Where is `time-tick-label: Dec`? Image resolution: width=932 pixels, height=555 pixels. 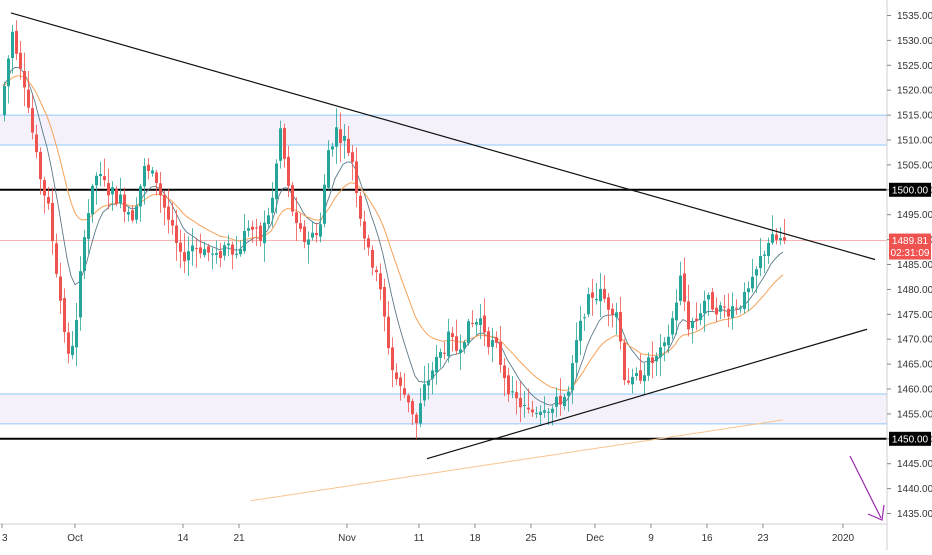
time-tick-label: Dec is located at coordinates (595, 538).